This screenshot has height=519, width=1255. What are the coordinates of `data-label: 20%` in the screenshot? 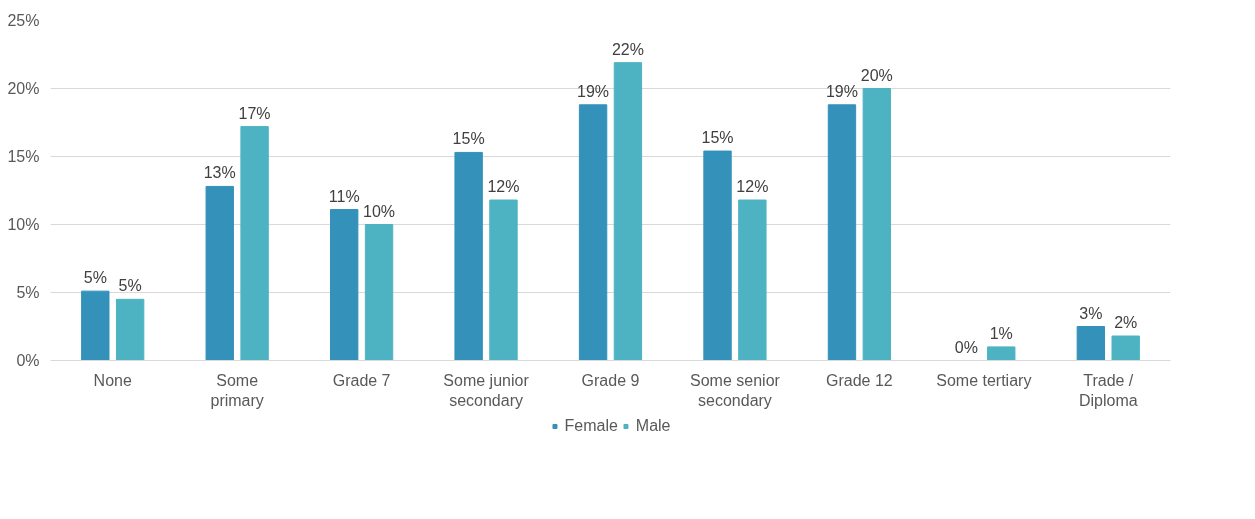 It's located at (876, 75).